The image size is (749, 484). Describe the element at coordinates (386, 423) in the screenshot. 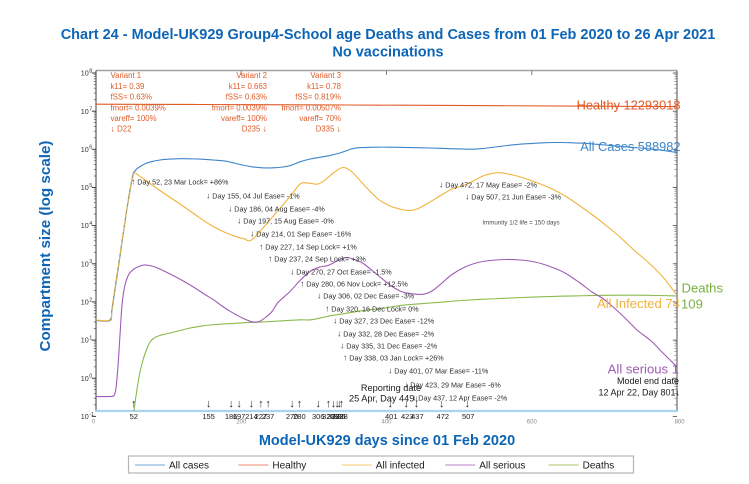

I see `svg-text: 400` at that location.